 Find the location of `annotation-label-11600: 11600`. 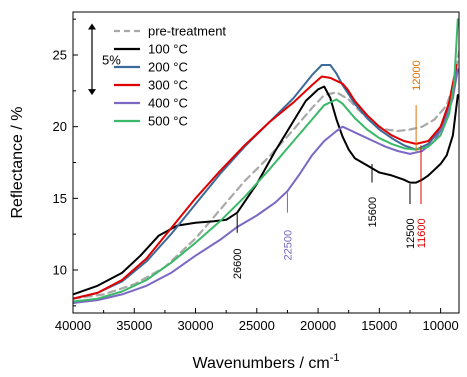

annotation-label-11600: 11600 is located at coordinates (422, 233).